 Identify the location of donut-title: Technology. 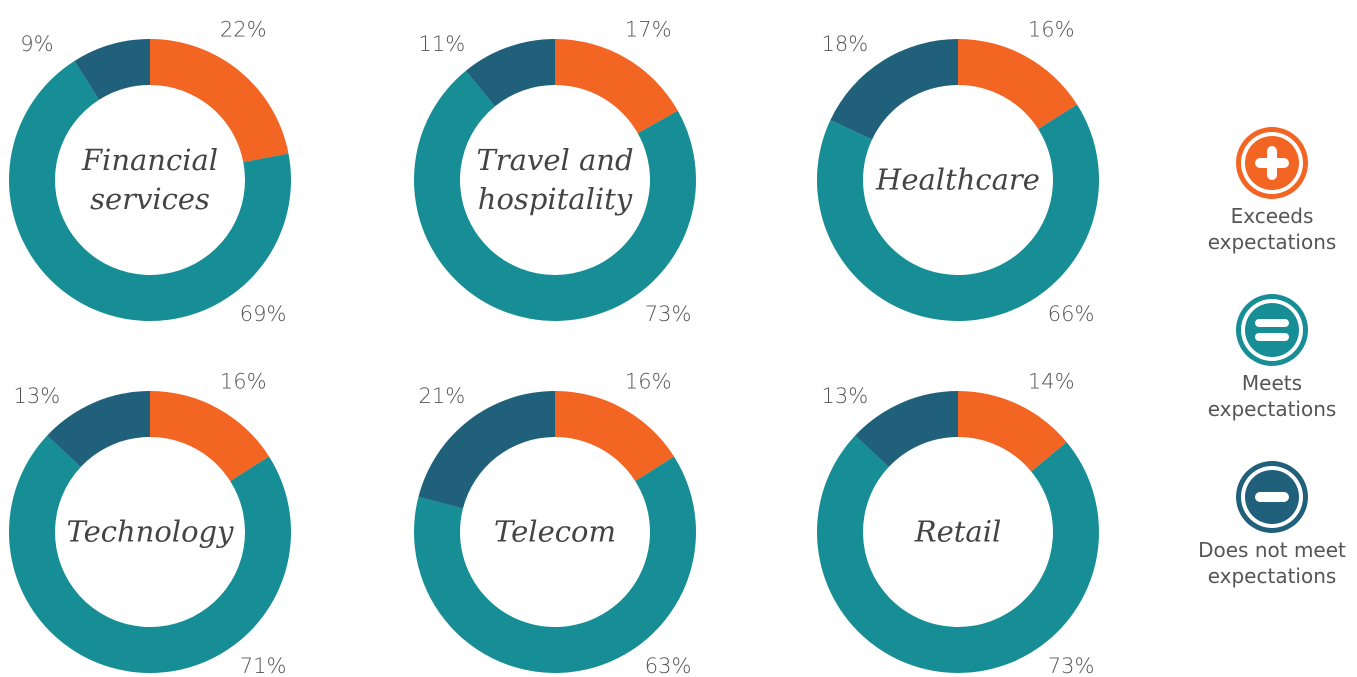
(150, 531).